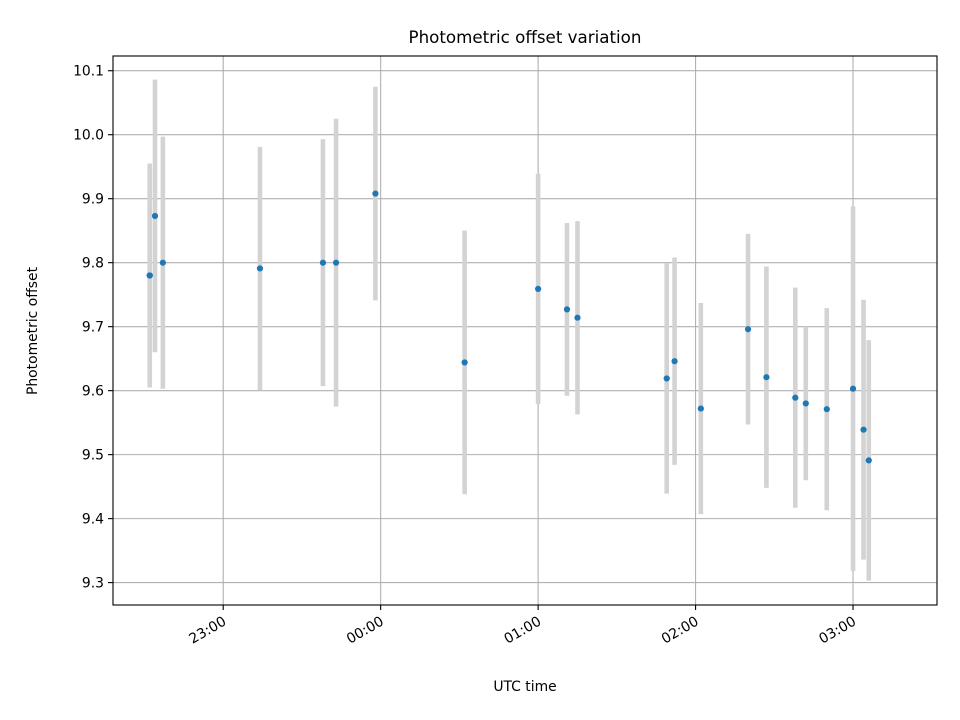 The width and height of the screenshot is (960, 720). Describe the element at coordinates (88, 136) in the screenshot. I see `y-tick-label: 10.0` at that location.